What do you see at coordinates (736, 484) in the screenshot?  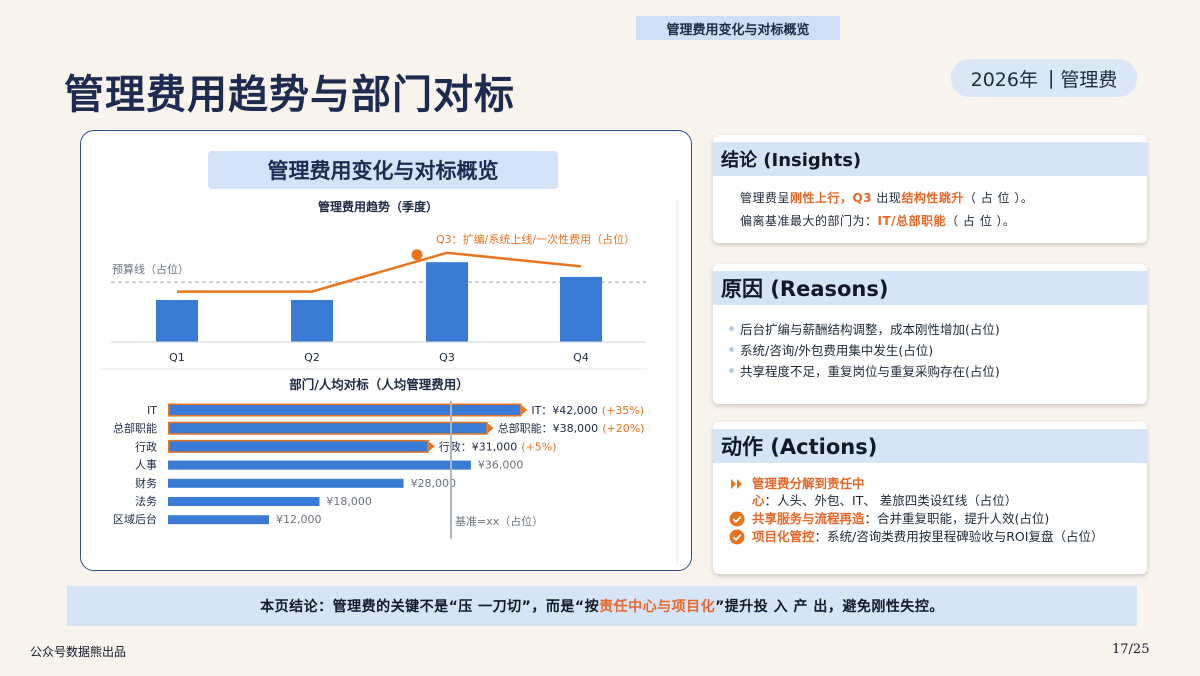 I see `double-chevron-icon` at bounding box center [736, 484].